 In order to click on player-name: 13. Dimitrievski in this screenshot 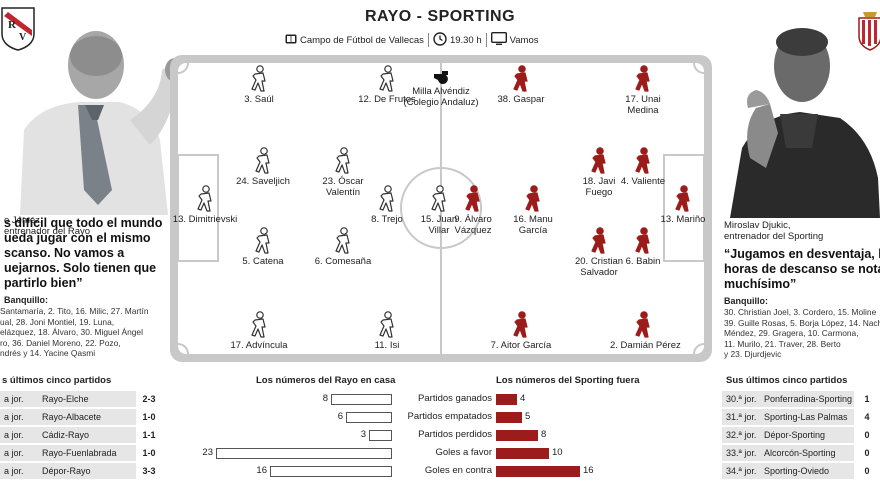, I will do `click(205, 219)`.